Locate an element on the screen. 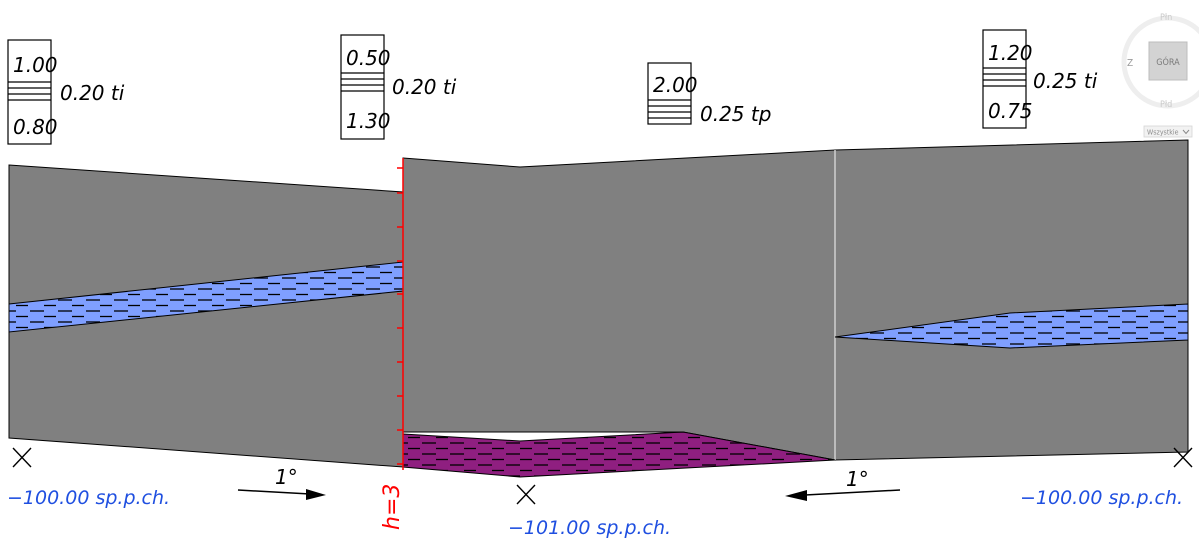 Image resolution: width=1199 pixels, height=539 pixels. cross-marker-center is located at coordinates (526, 494).